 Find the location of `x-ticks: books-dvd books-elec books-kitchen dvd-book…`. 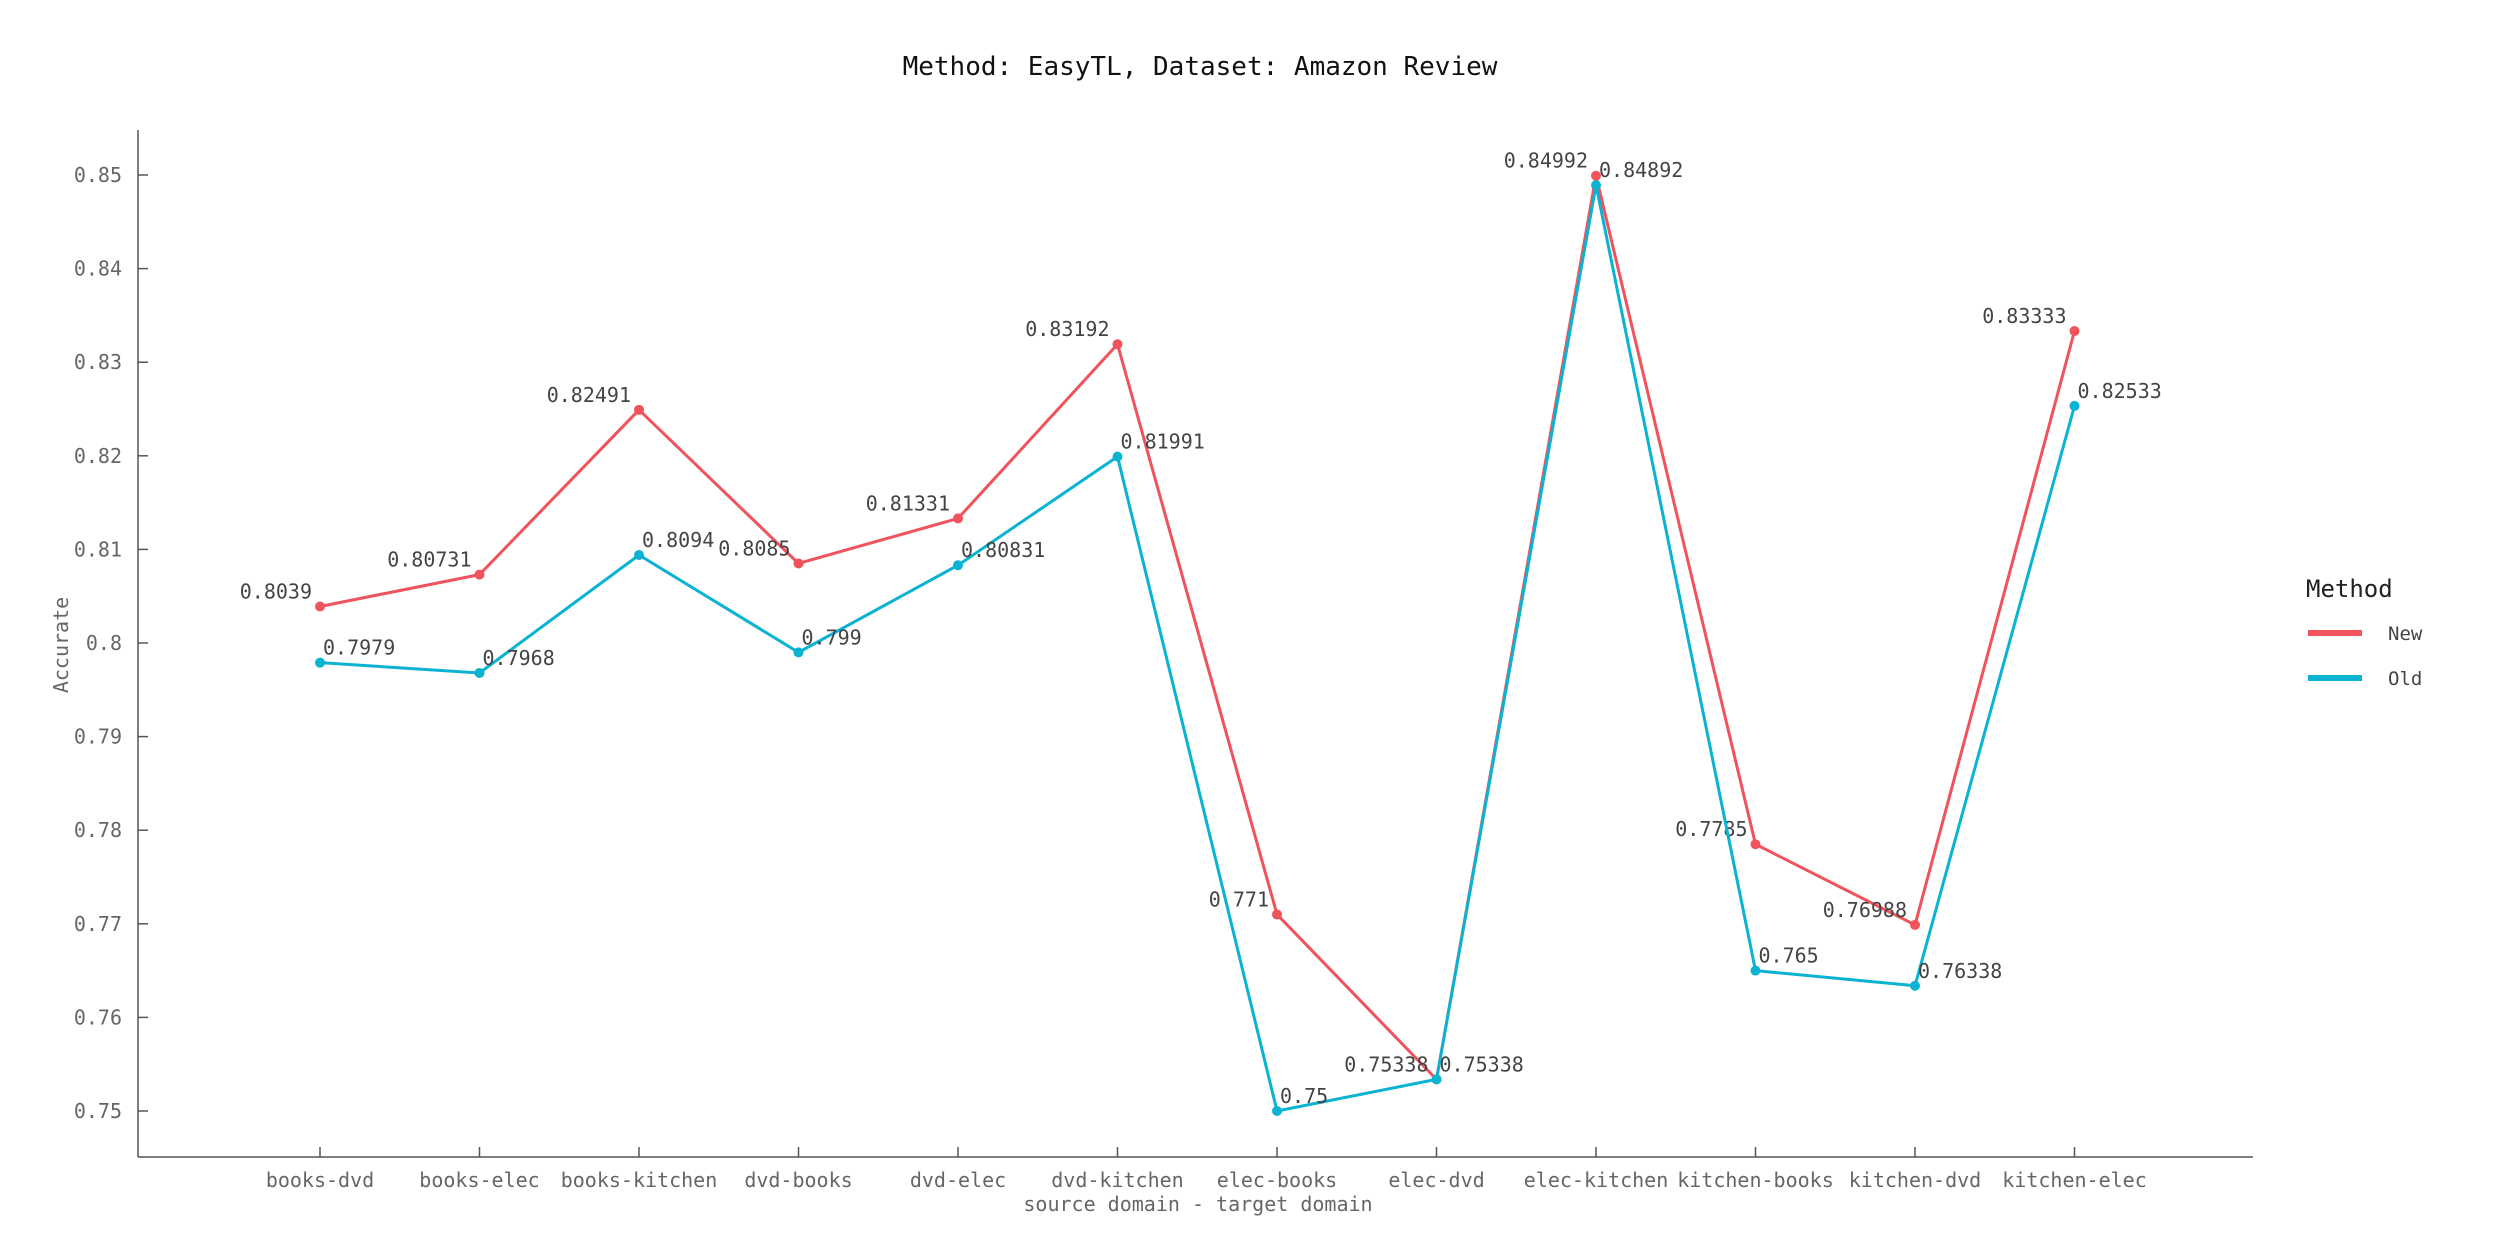

x-ticks: books-dvd books-elec books-kitchen dvd-book… is located at coordinates (1206, 1169).